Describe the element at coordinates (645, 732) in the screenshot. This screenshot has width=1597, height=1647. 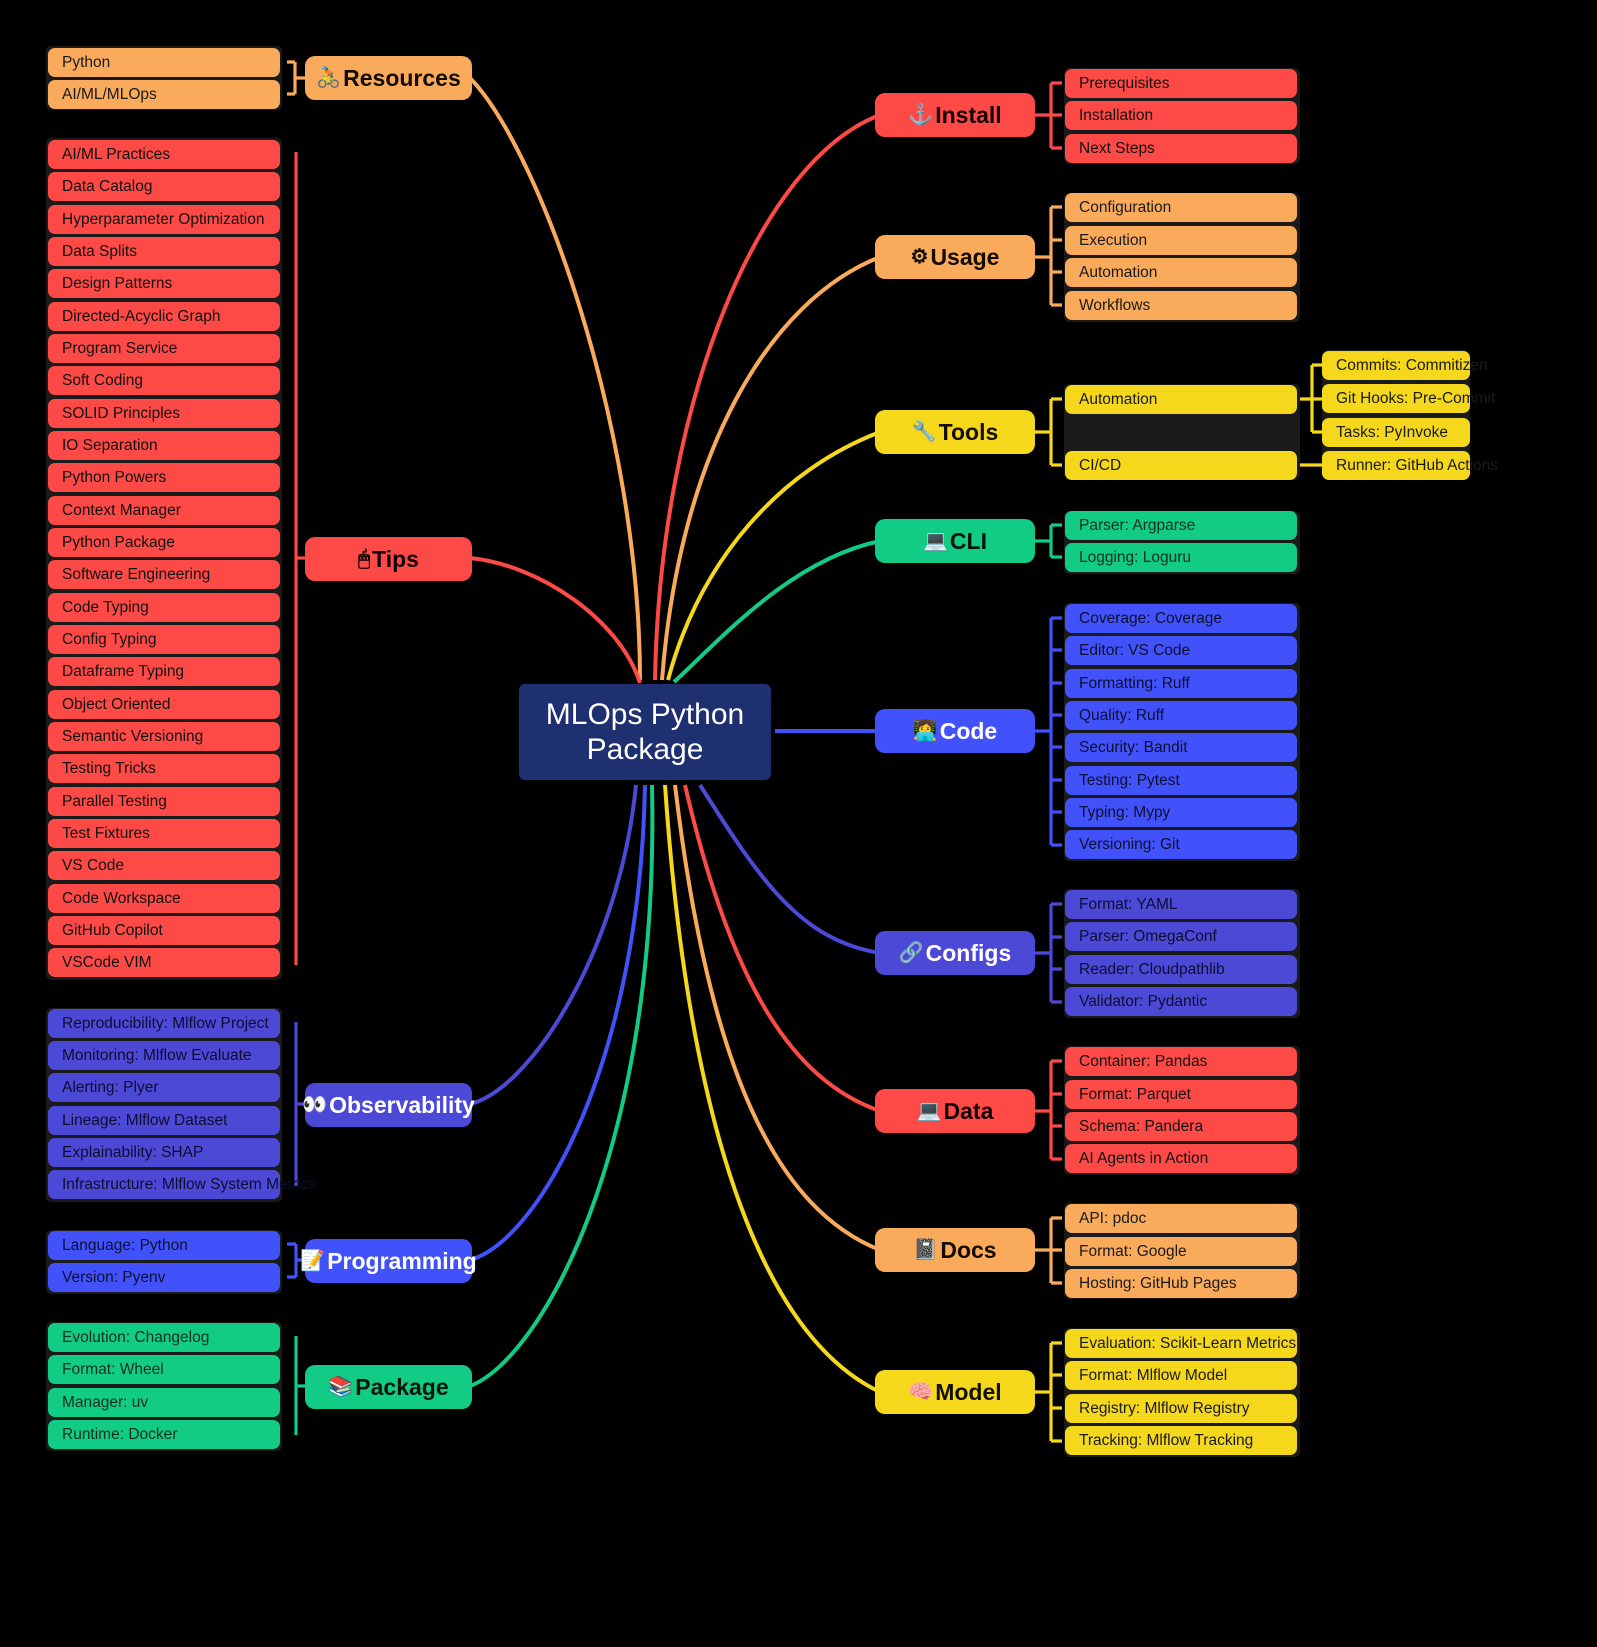
I see `root-node: MLOps Python Package` at that location.